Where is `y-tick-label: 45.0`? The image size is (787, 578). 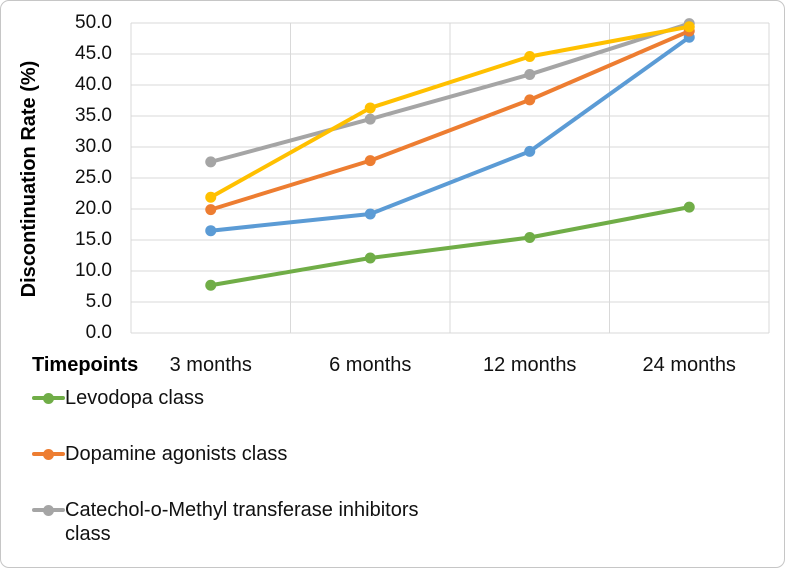 y-tick-label: 45.0 is located at coordinates (93, 53).